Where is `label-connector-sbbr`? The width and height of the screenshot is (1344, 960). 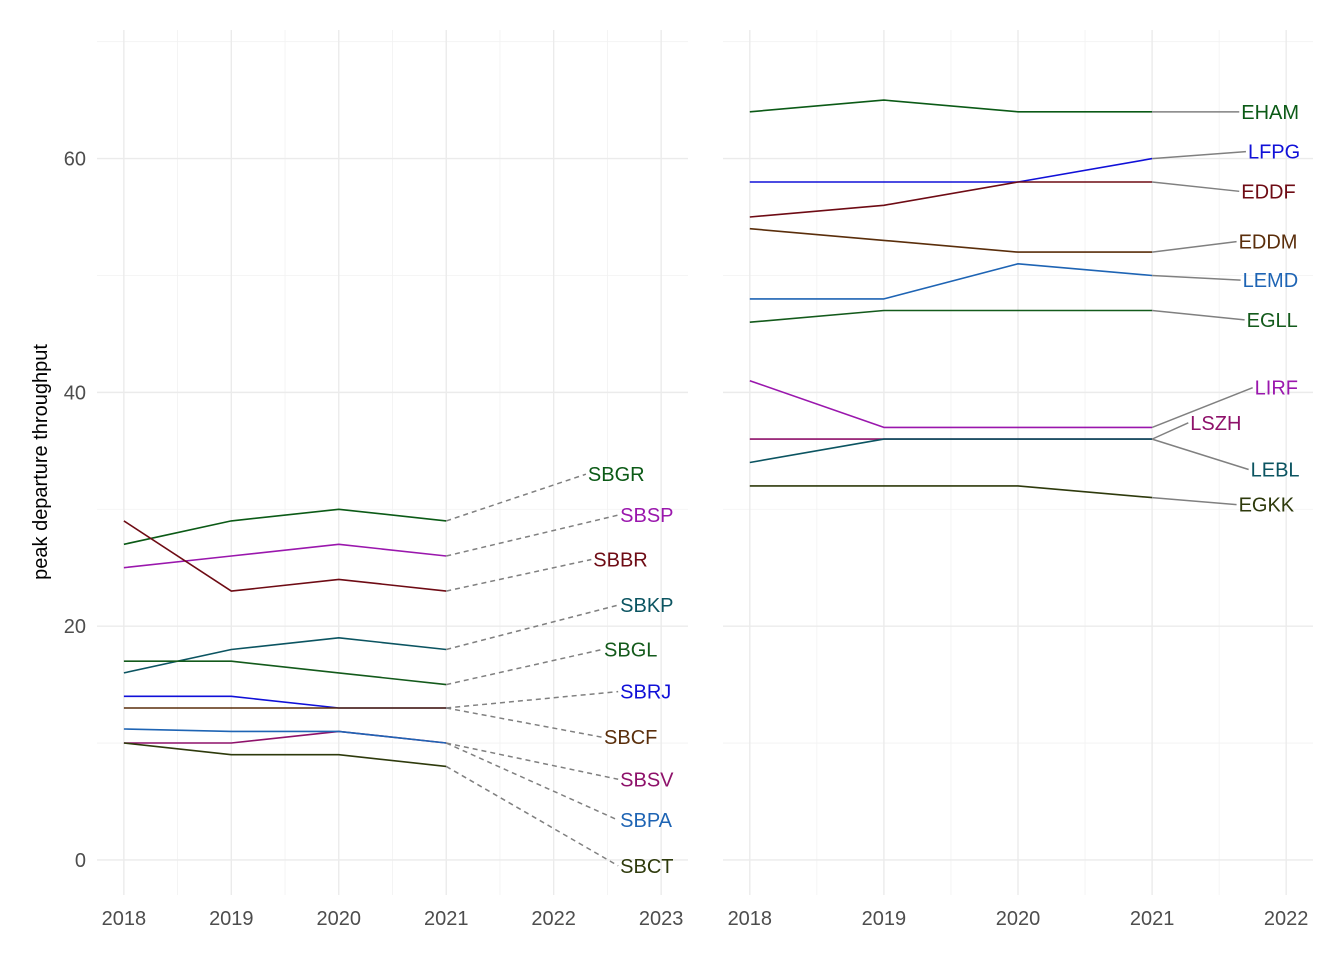
label-connector-sbbr is located at coordinates (519, 575).